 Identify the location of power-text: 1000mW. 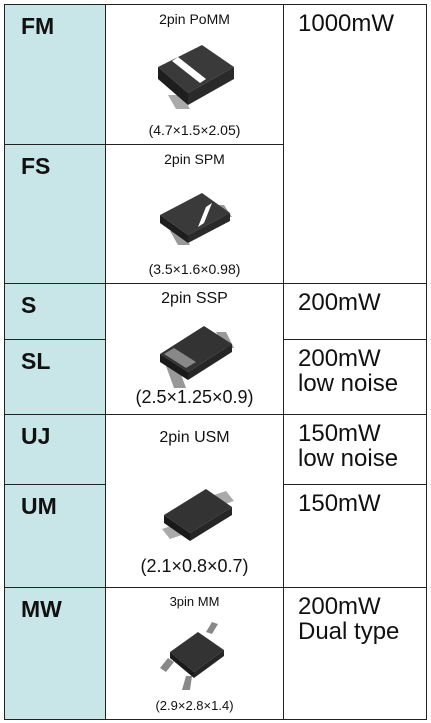
(339, 23).